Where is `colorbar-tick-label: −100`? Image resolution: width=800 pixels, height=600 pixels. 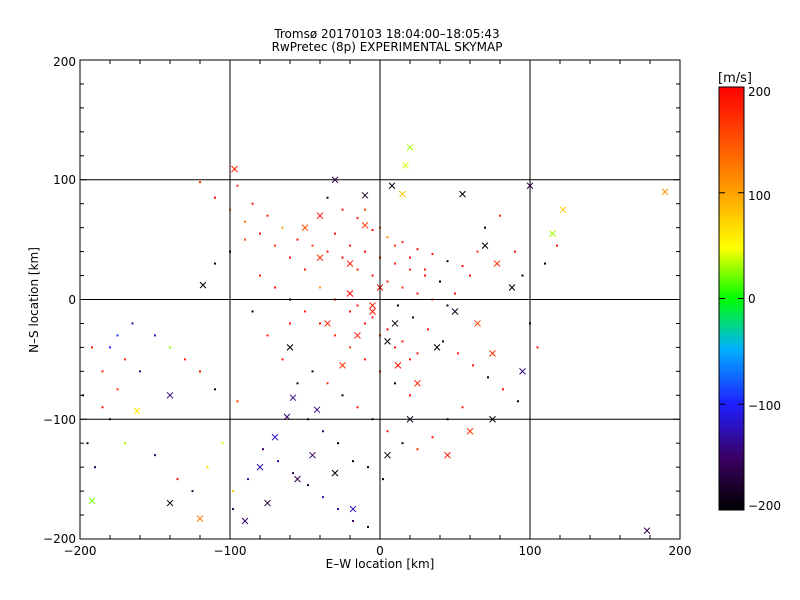
colorbar-tick-label: −100 is located at coordinates (764, 406).